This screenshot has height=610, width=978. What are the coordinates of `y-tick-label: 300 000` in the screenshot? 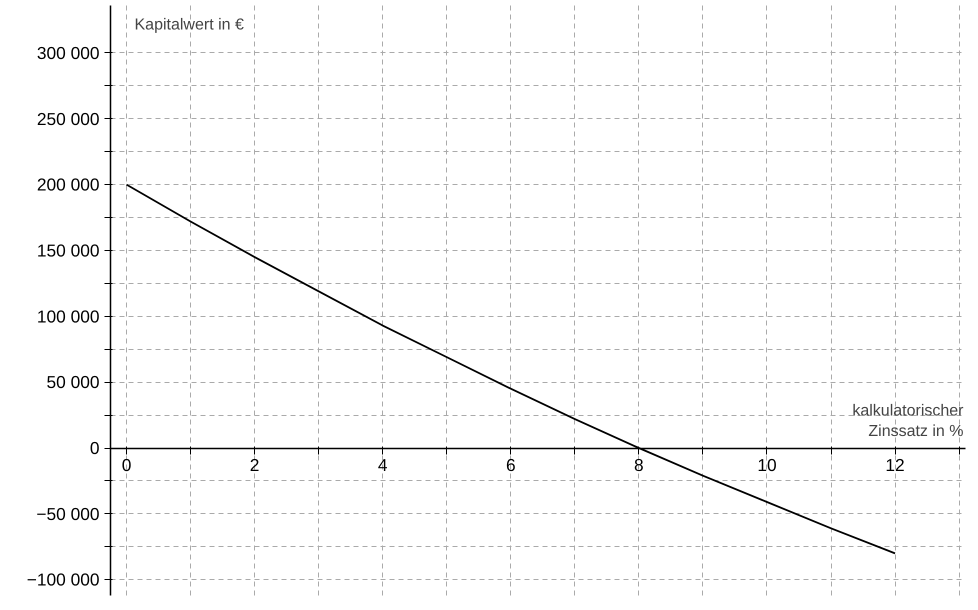 It's located at (68, 52).